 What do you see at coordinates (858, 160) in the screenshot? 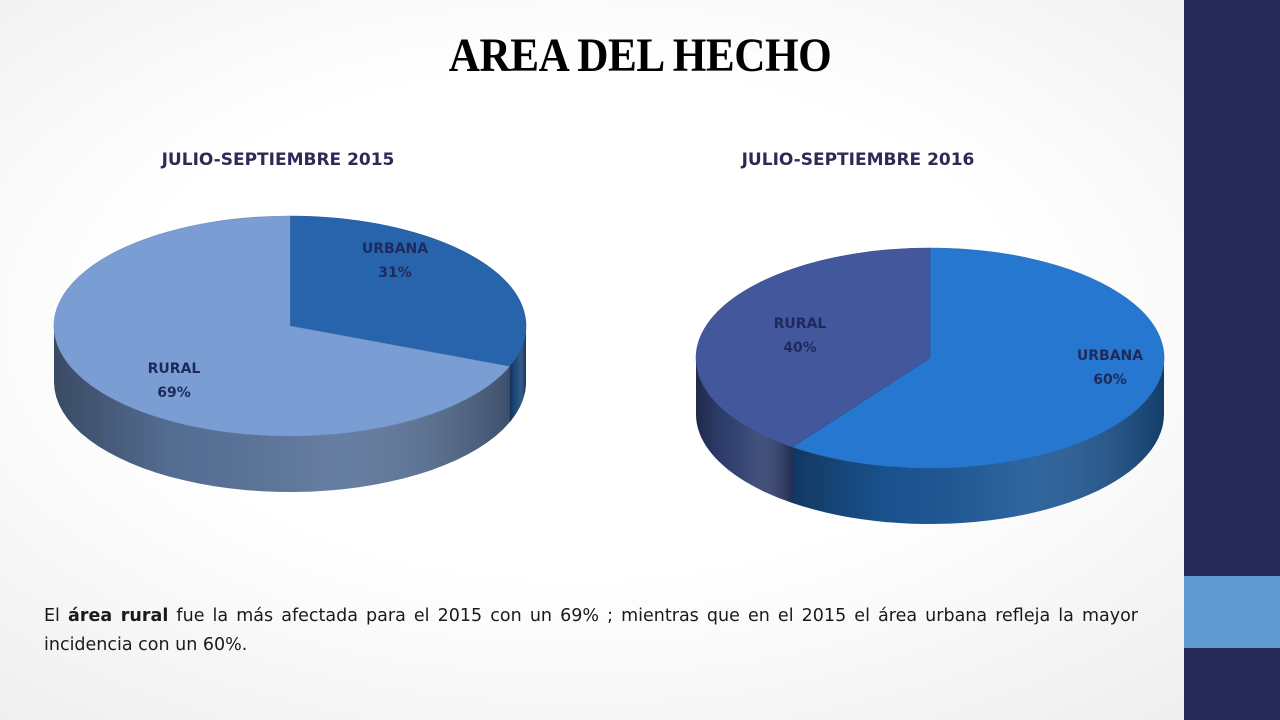
I see `chart-title-2016: JULIO-SEPTIEMBRE 2016` at bounding box center [858, 160].